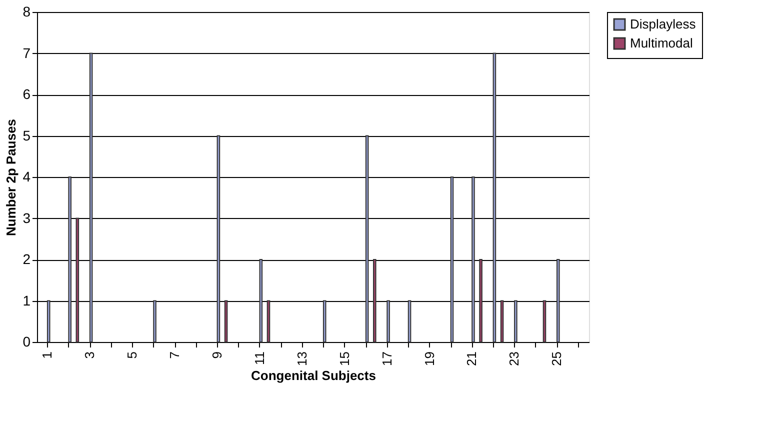 The height and width of the screenshot is (436, 763). What do you see at coordinates (344, 359) in the screenshot?
I see `x-tick-label: 15` at bounding box center [344, 359].